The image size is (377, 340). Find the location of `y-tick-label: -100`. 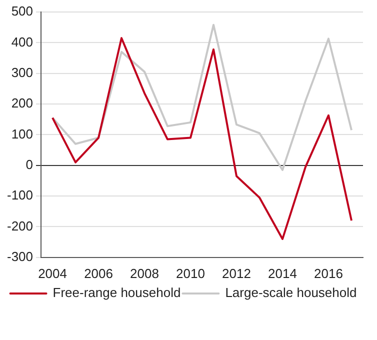

y-tick-label: -100 is located at coordinates (20, 195).